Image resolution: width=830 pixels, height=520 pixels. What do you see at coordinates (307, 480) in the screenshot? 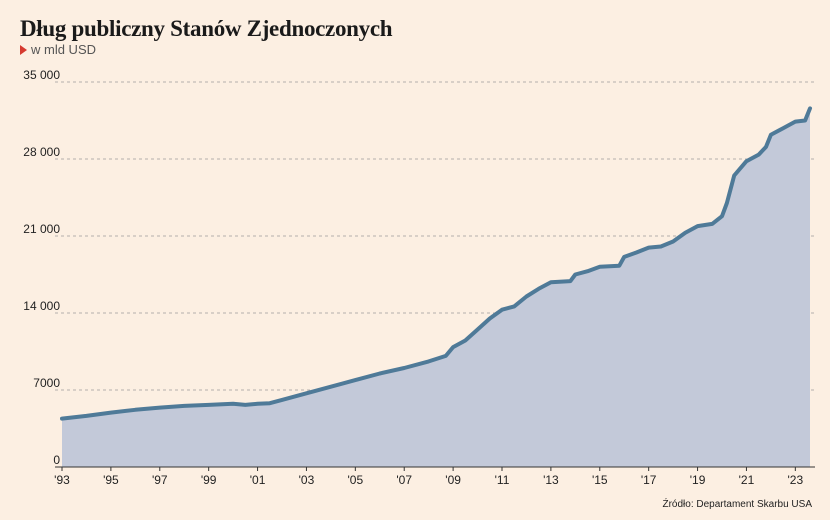
I see `x-tick-label: '03` at bounding box center [307, 480].